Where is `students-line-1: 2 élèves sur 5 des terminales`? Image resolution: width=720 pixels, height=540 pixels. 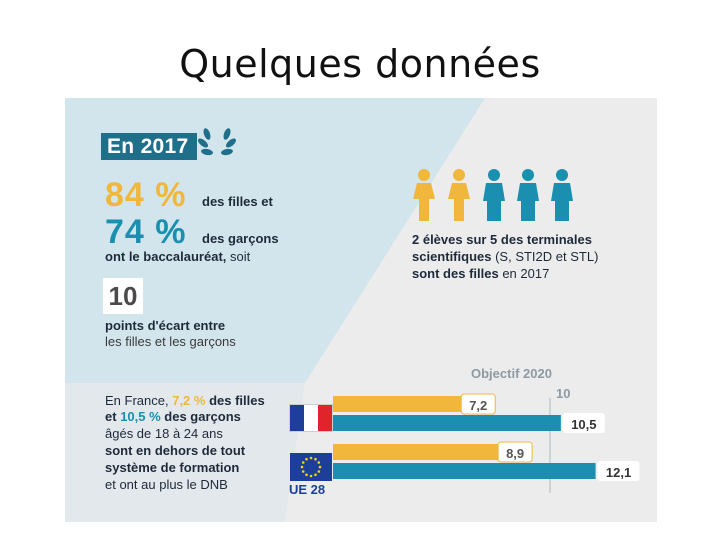 students-line-1: 2 élèves sur 5 des terminales is located at coordinates (502, 239).